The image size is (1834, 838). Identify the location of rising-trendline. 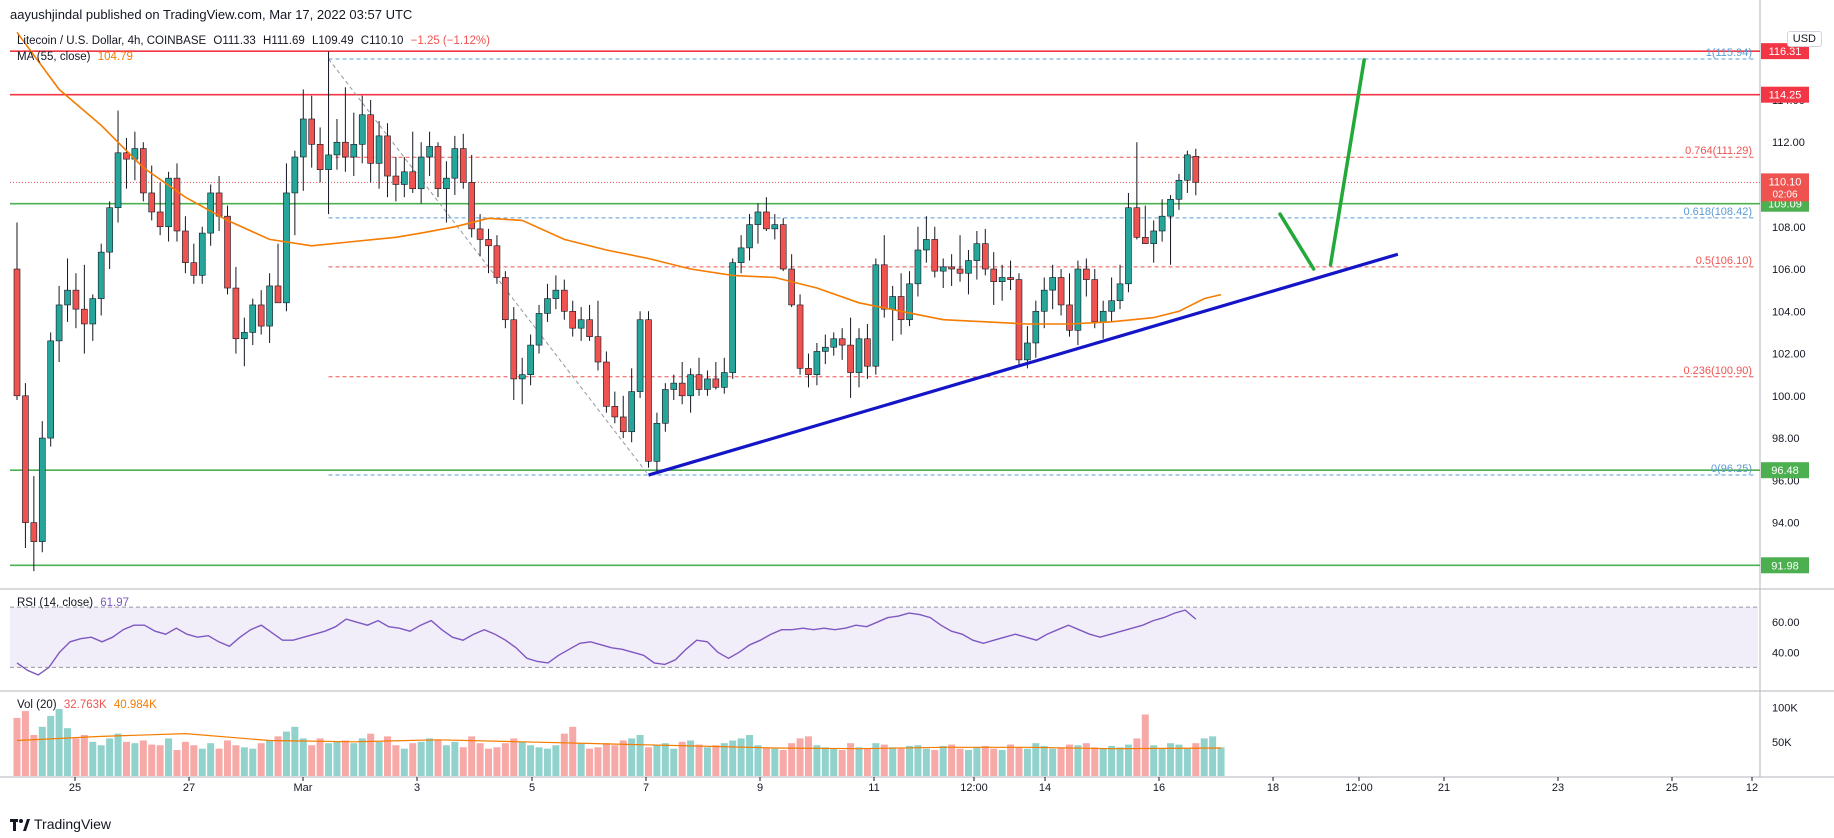
(1023, 364).